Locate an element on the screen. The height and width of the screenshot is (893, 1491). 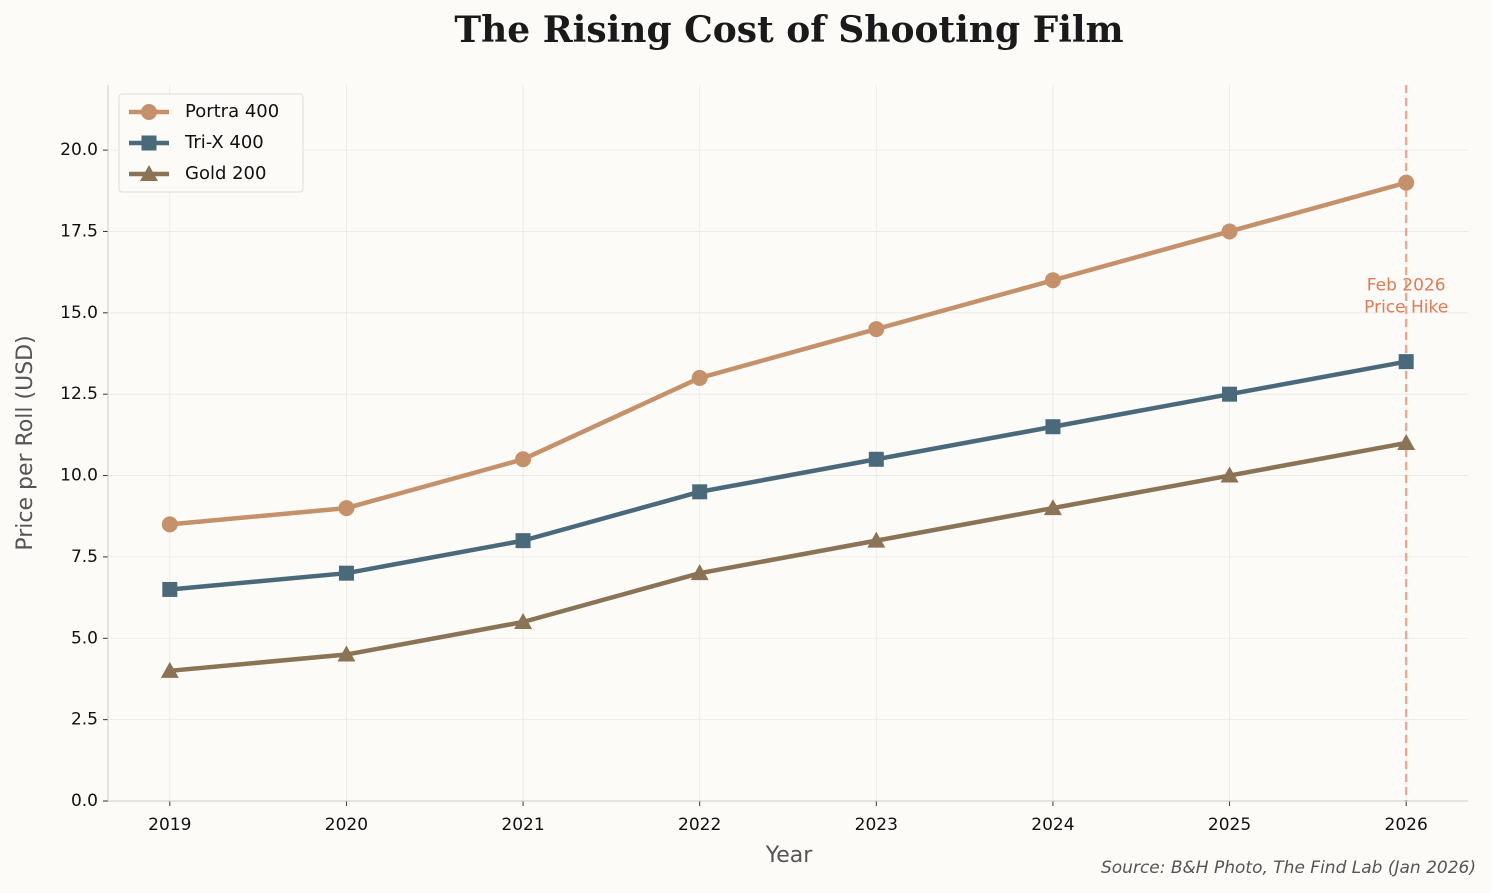
x-axis-label: Year is located at coordinates (789, 855).